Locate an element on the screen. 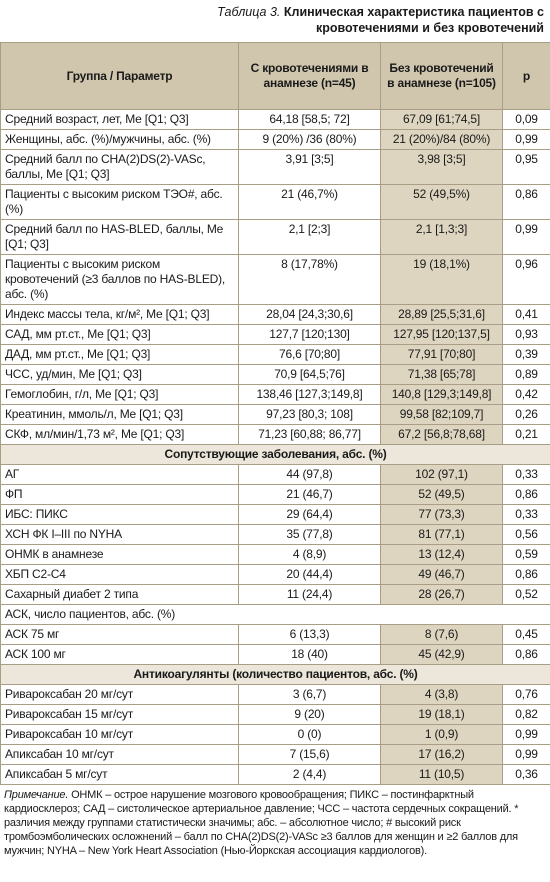 The image size is (550, 882). value-cell: 76,6 [70;80] is located at coordinates (309, 354).